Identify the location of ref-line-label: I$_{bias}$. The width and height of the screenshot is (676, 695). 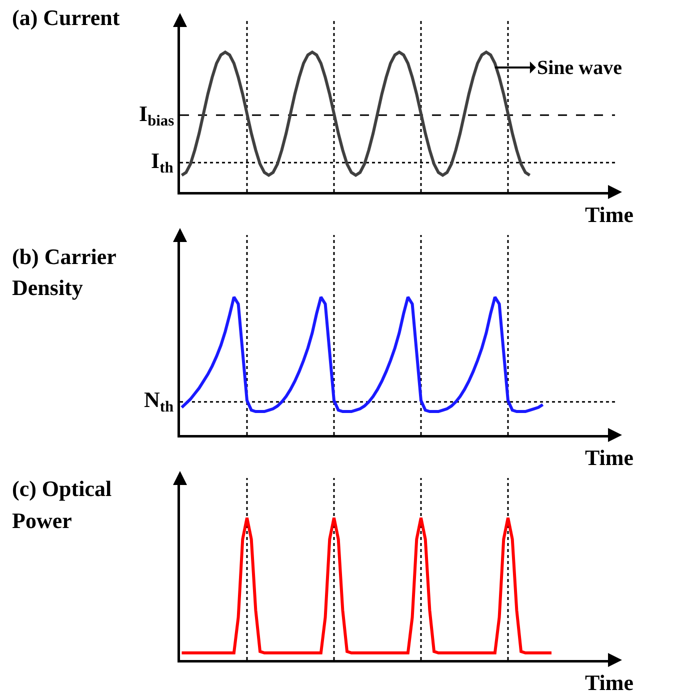
(156, 115).